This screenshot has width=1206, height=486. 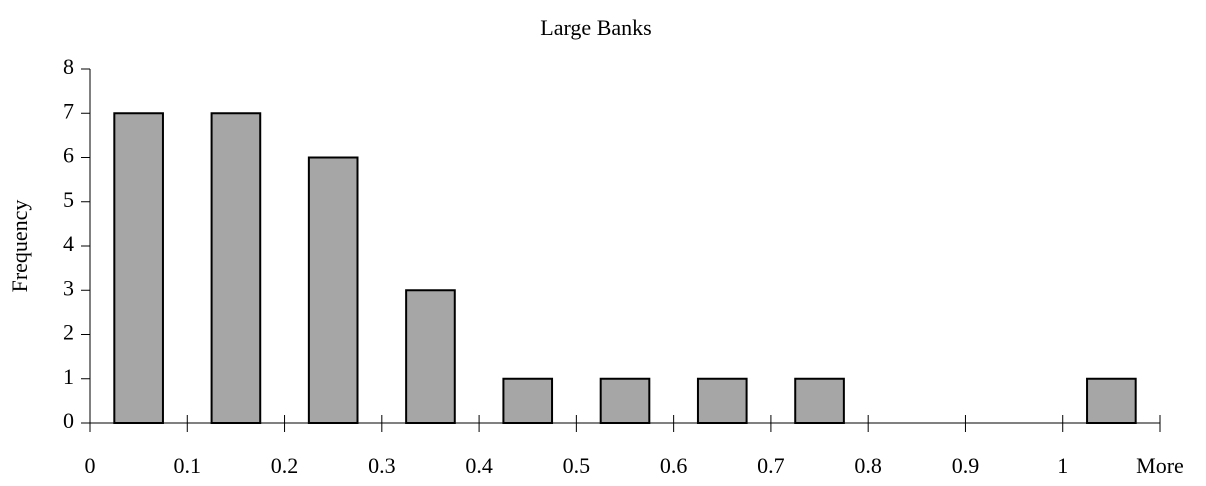 What do you see at coordinates (68, 420) in the screenshot?
I see `y-tick-label: 0` at bounding box center [68, 420].